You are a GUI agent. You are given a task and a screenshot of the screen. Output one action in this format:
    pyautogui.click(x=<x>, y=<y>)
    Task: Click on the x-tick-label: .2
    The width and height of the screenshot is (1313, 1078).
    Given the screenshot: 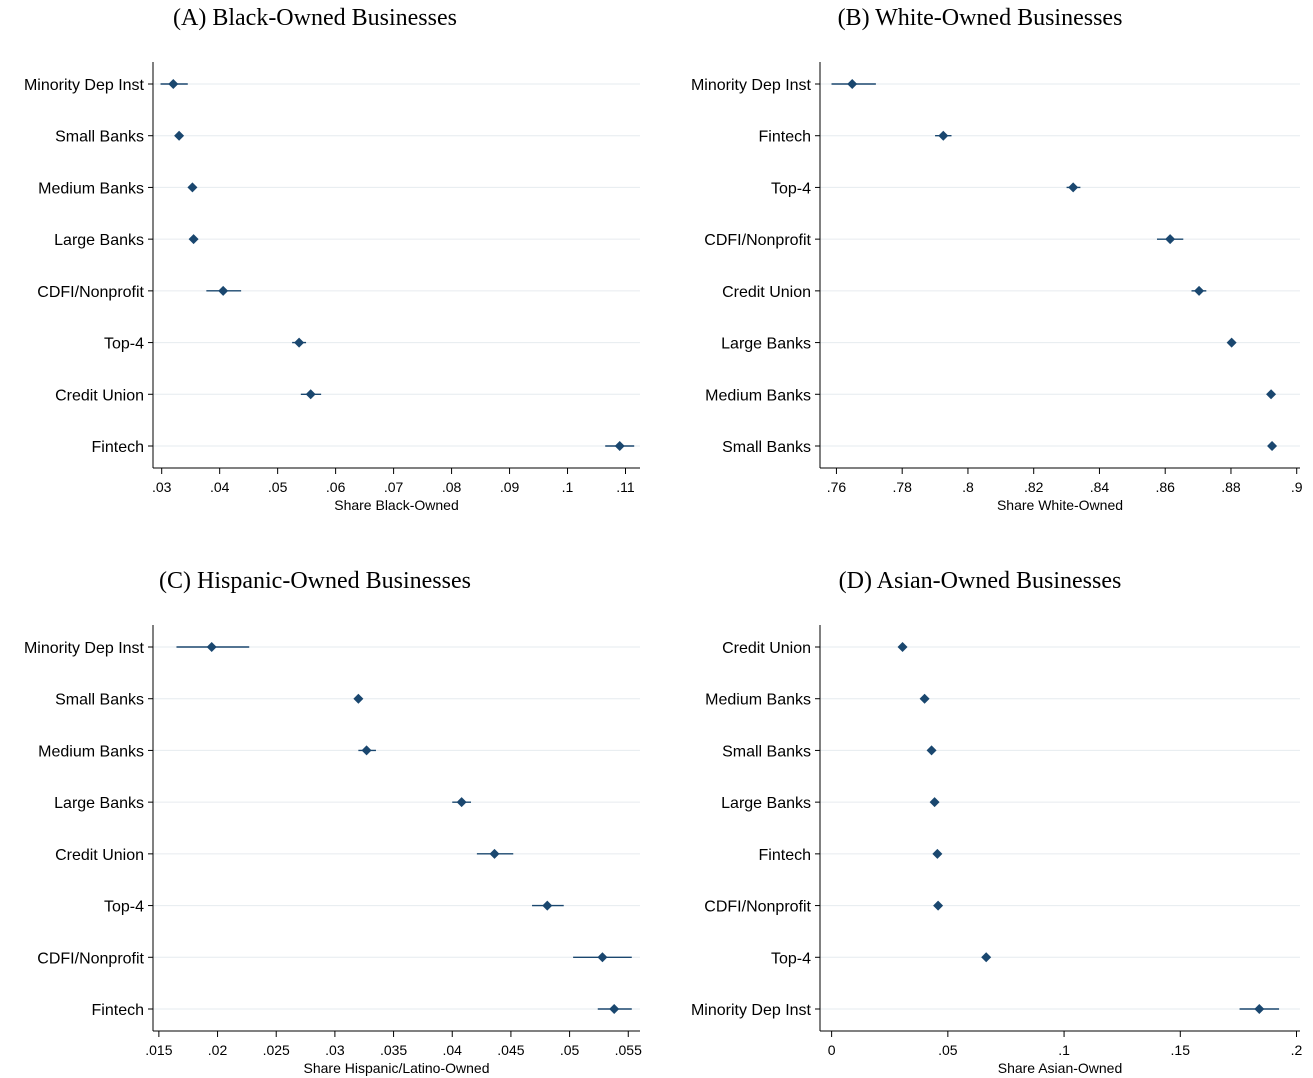 What is the action you would take?
    pyautogui.click(x=1297, y=1050)
    